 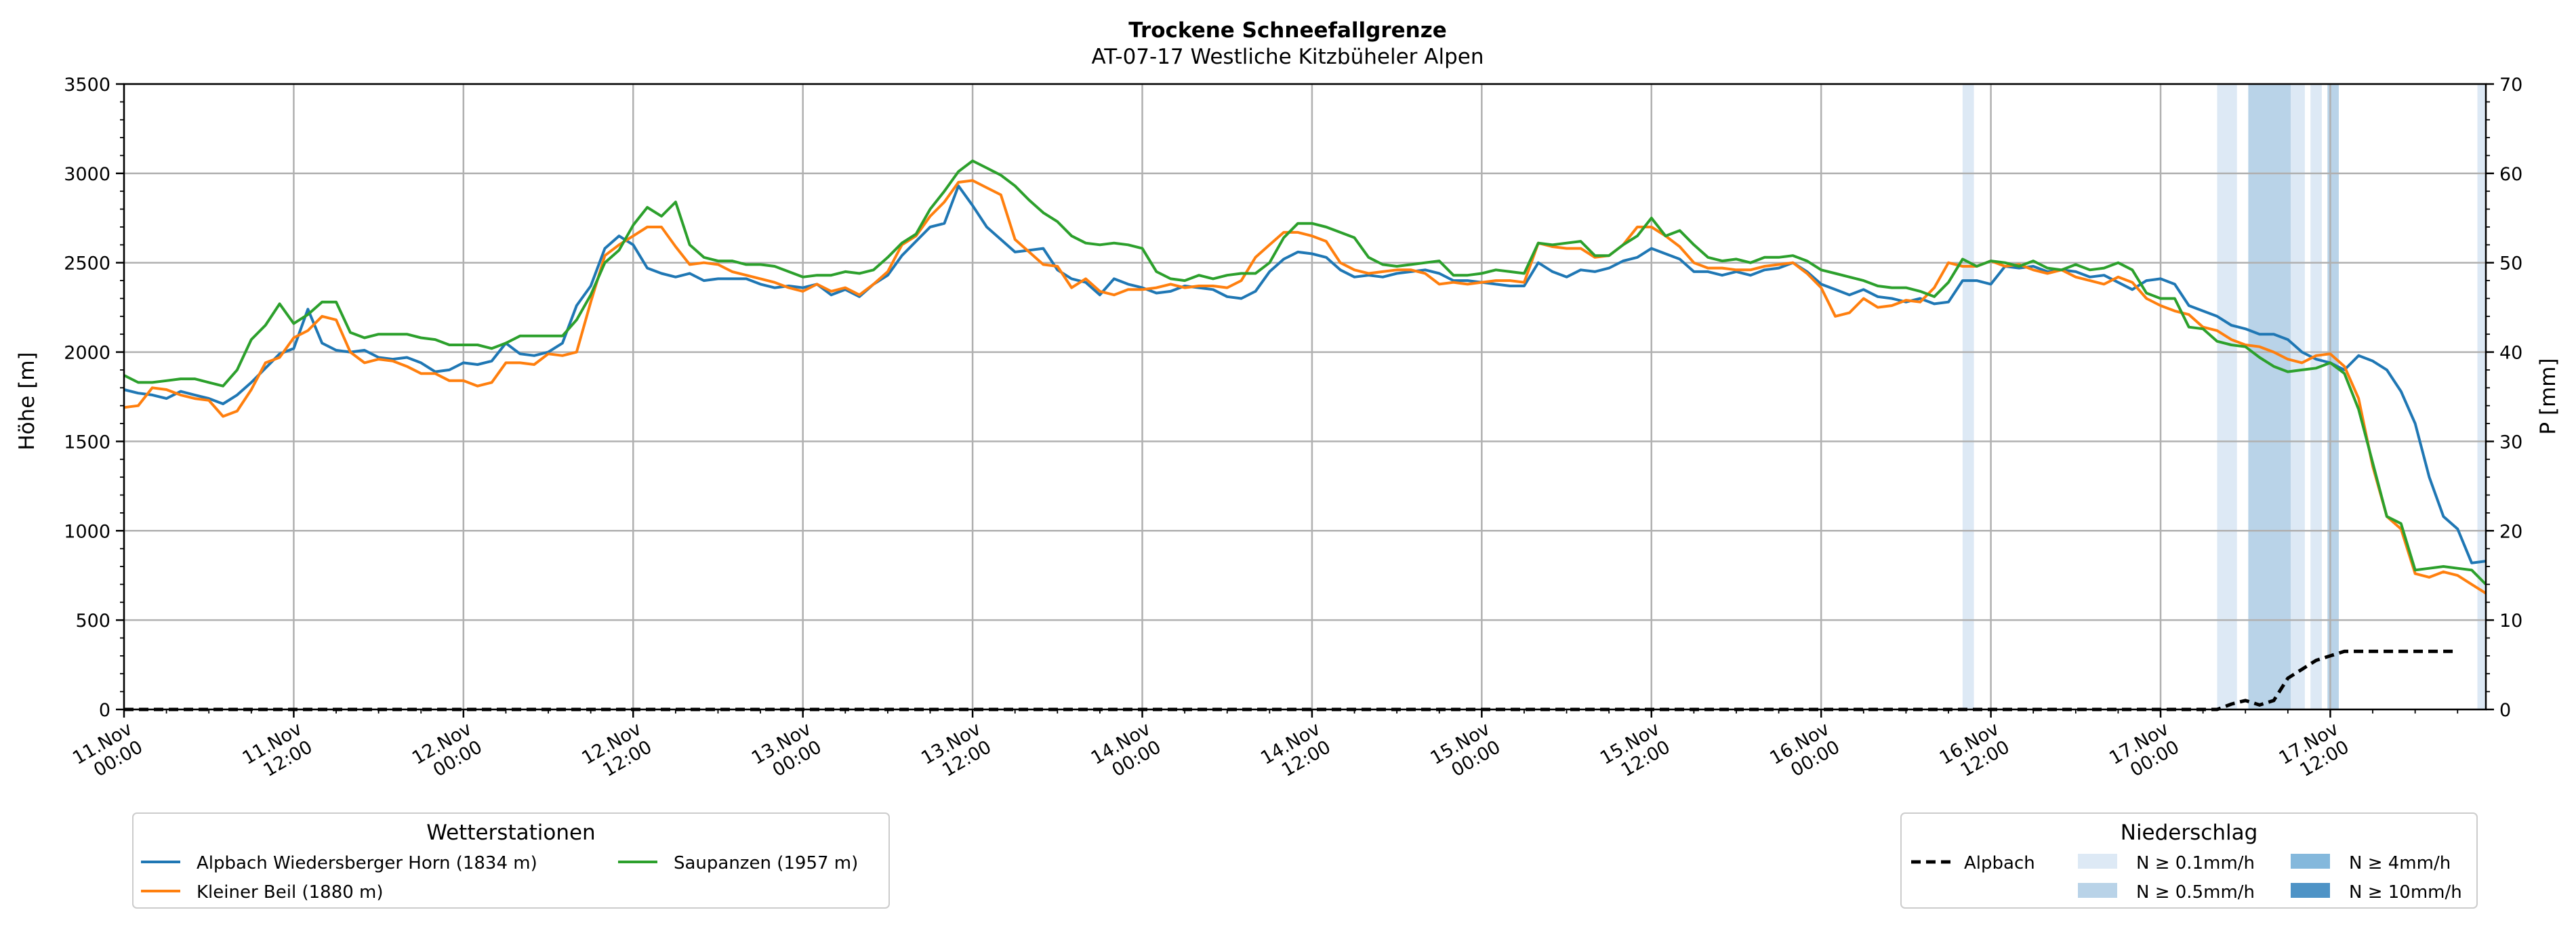 I want to click on x-tick-label-10: 16.Nov00:00, so click(x=1804, y=752).